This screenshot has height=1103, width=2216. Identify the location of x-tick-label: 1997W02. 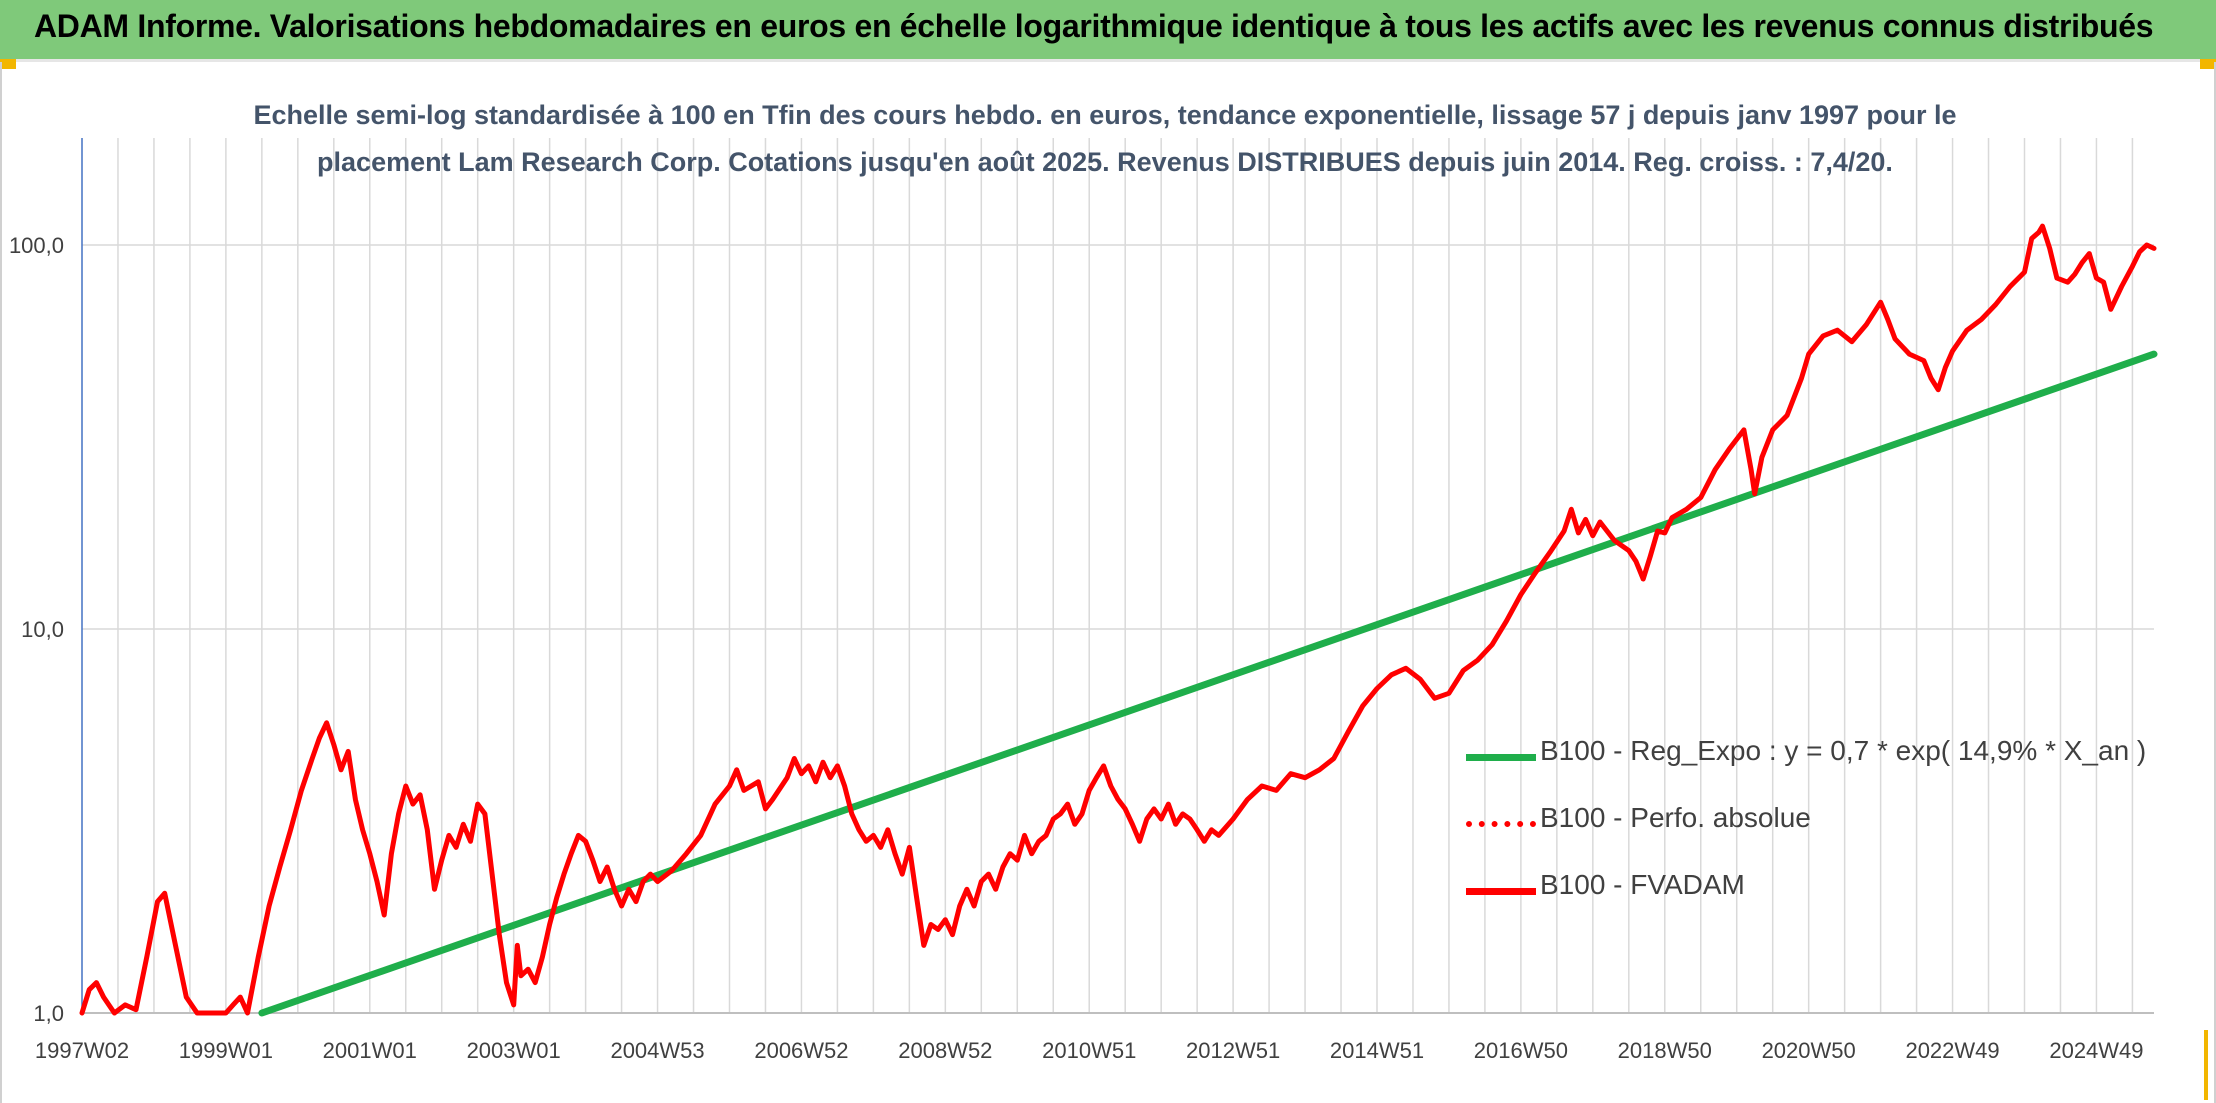
(82, 1050).